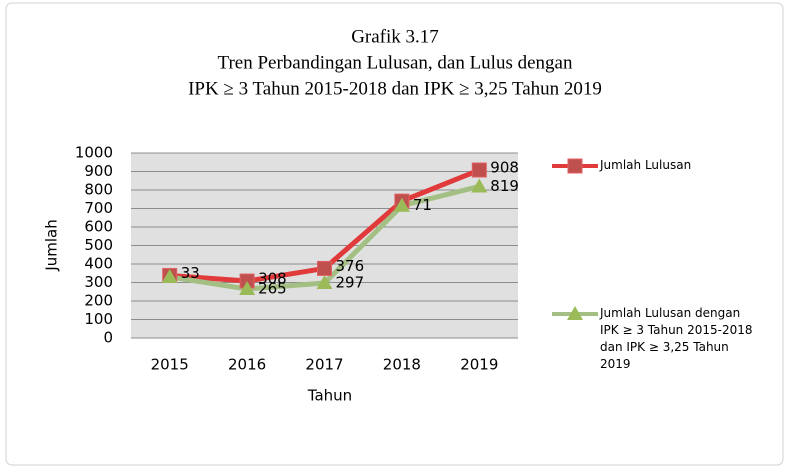 This screenshot has height=470, width=790. Describe the element at coordinates (98, 301) in the screenshot. I see `y-tick-label: 200` at that location.